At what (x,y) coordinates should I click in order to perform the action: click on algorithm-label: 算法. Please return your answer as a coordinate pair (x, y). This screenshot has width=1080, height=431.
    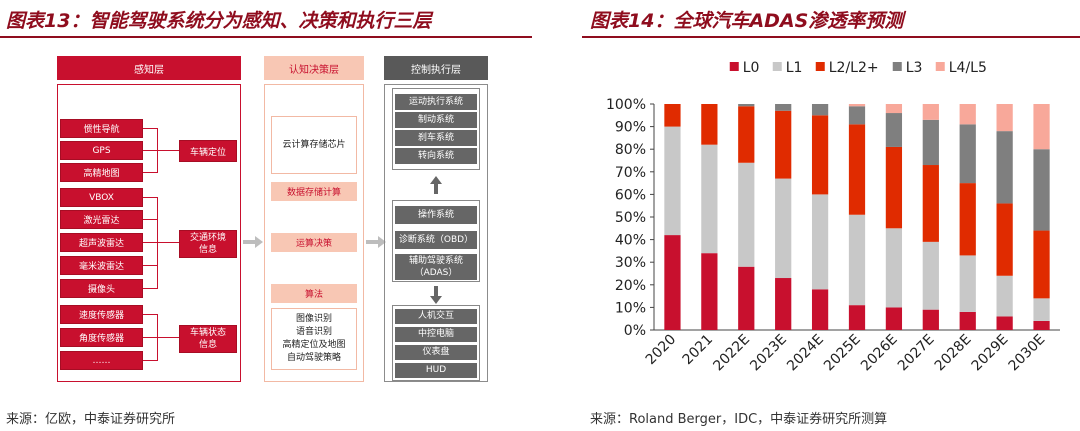
    Looking at the image, I should click on (314, 293).